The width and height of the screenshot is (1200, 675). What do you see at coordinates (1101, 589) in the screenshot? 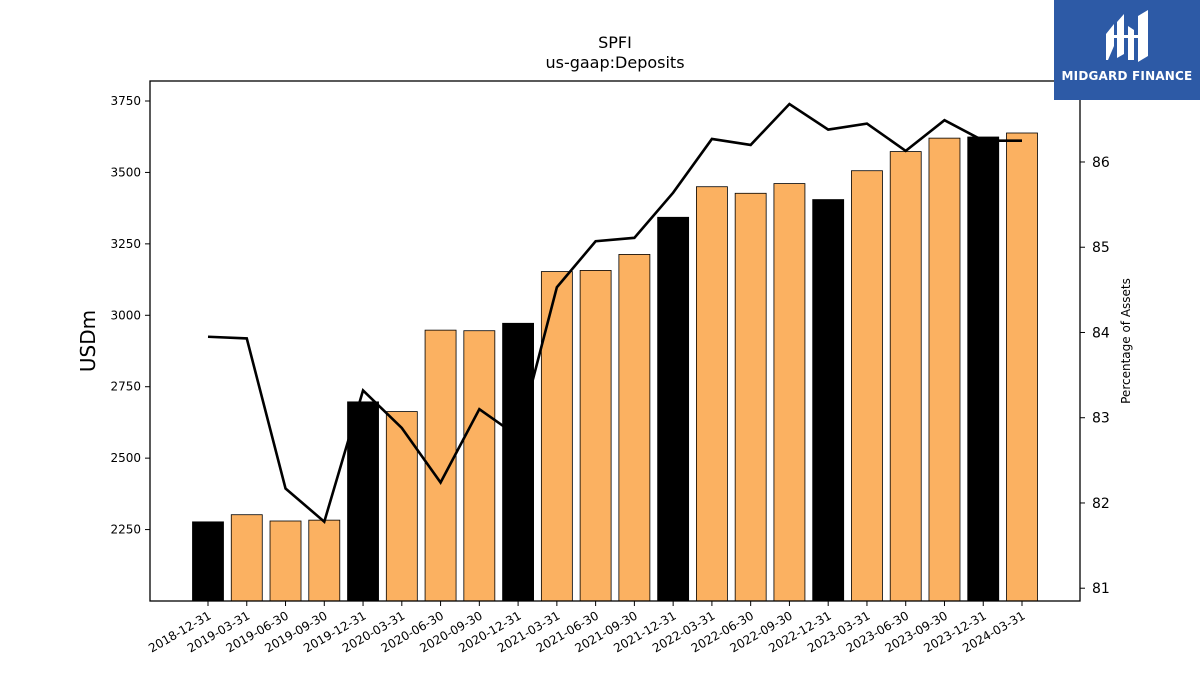
I see `y2-tick-label: 81` at bounding box center [1101, 589].